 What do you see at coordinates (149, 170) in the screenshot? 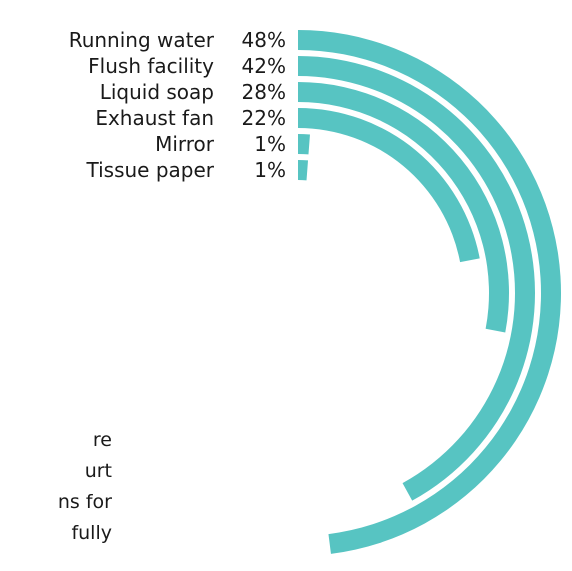
I see `category-label: Tissue paper` at bounding box center [149, 170].